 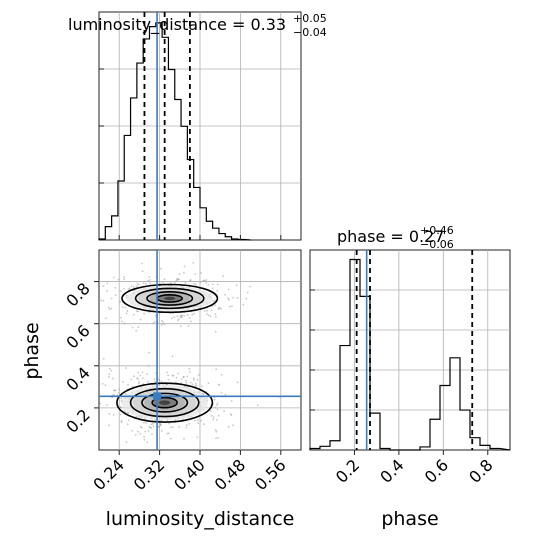 What do you see at coordinates (410, 354) in the screenshot?
I see `histogram-phase` at bounding box center [410, 354].